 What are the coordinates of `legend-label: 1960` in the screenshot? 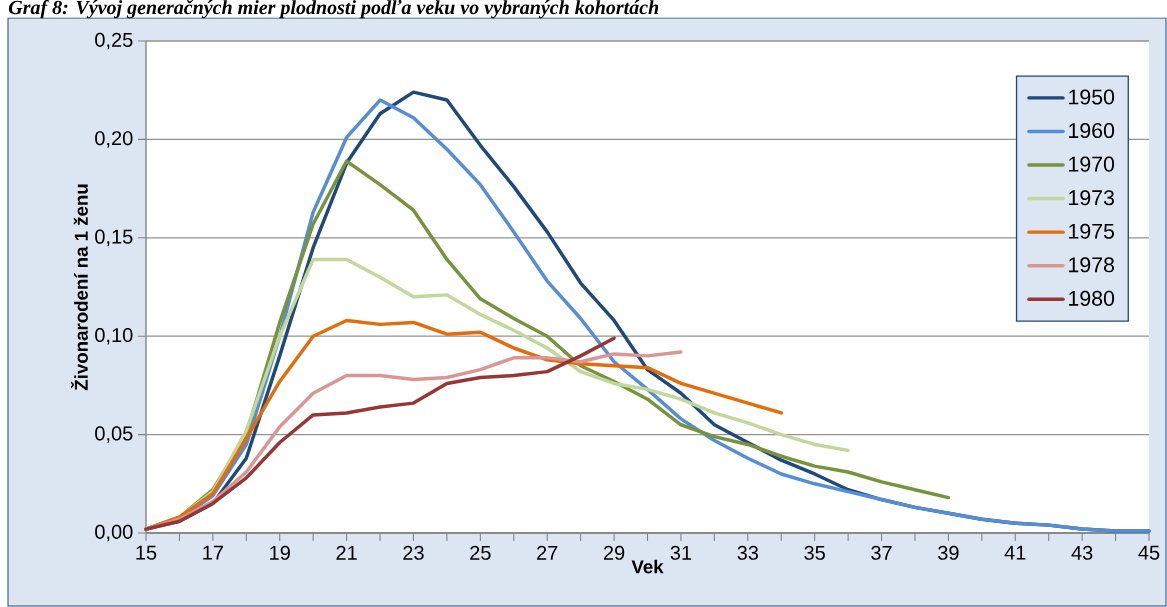 It's located at (1092, 131).